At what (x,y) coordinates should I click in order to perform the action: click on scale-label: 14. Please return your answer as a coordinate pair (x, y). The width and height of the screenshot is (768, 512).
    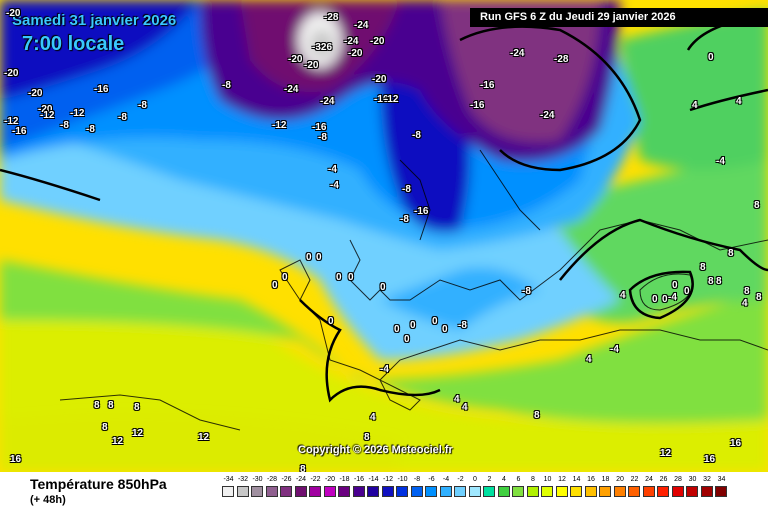
    Looking at the image, I should click on (576, 479).